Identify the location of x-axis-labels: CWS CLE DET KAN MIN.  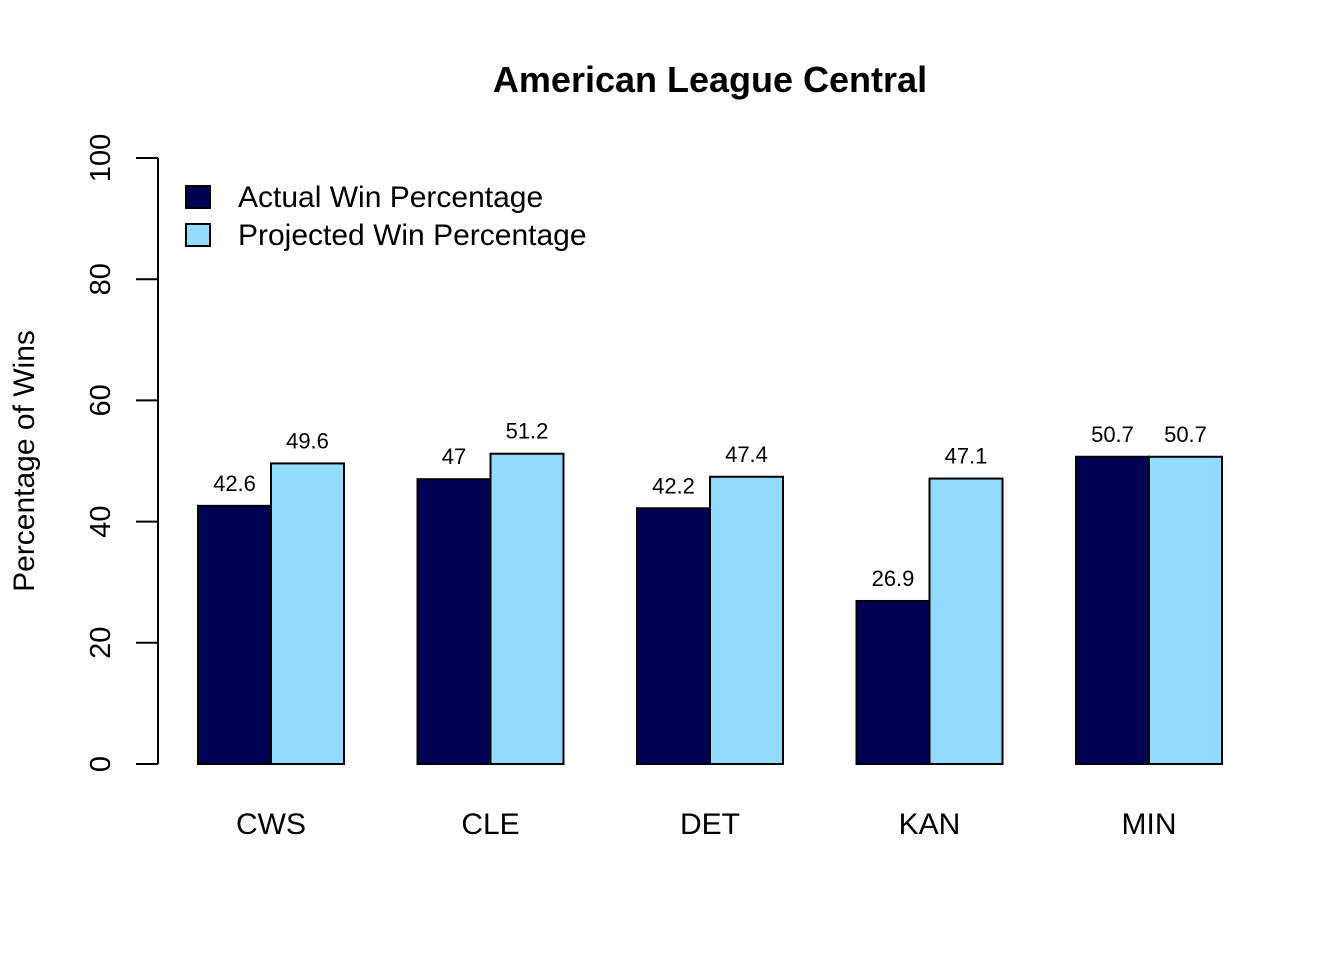
(706, 824).